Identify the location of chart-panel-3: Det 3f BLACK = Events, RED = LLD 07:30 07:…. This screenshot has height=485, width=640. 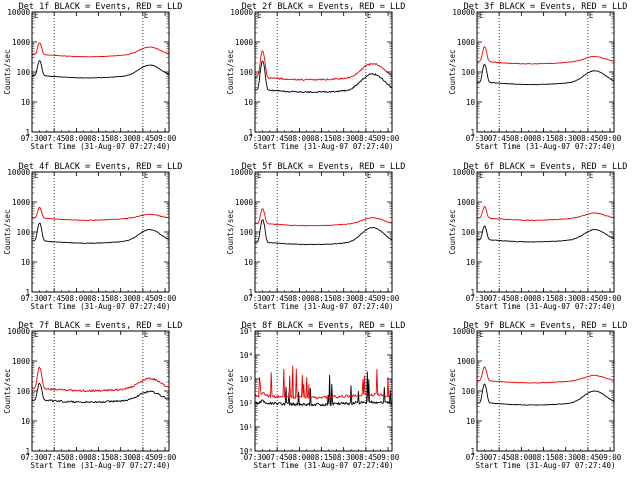
(537, 76).